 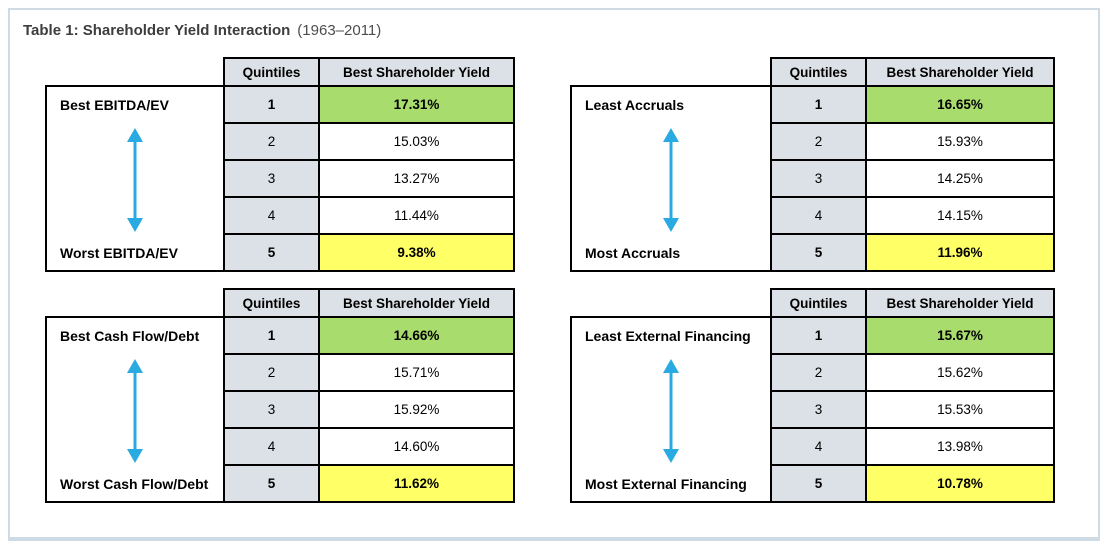 What do you see at coordinates (134, 483) in the screenshot?
I see `category-bottom-label: Worst Cash Flow/Debt` at bounding box center [134, 483].